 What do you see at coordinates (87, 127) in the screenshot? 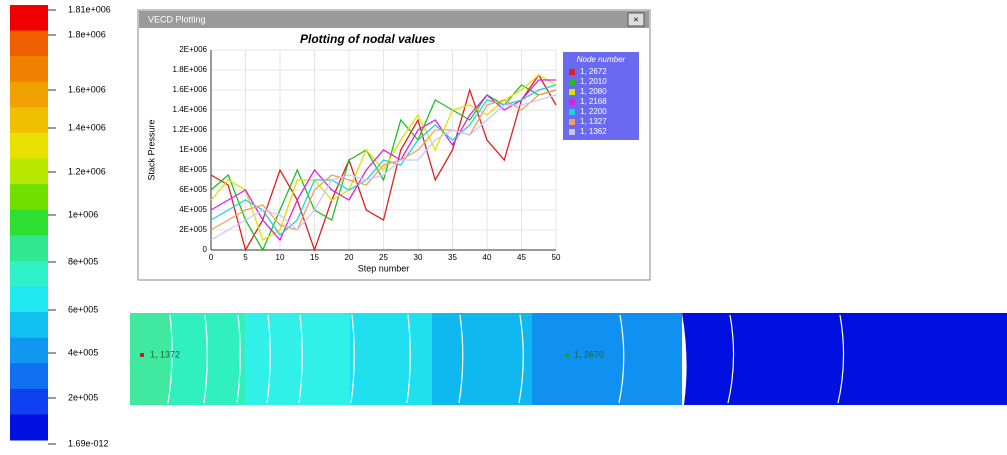
I see `colorbar-label: 1.4e+006` at bounding box center [87, 127].